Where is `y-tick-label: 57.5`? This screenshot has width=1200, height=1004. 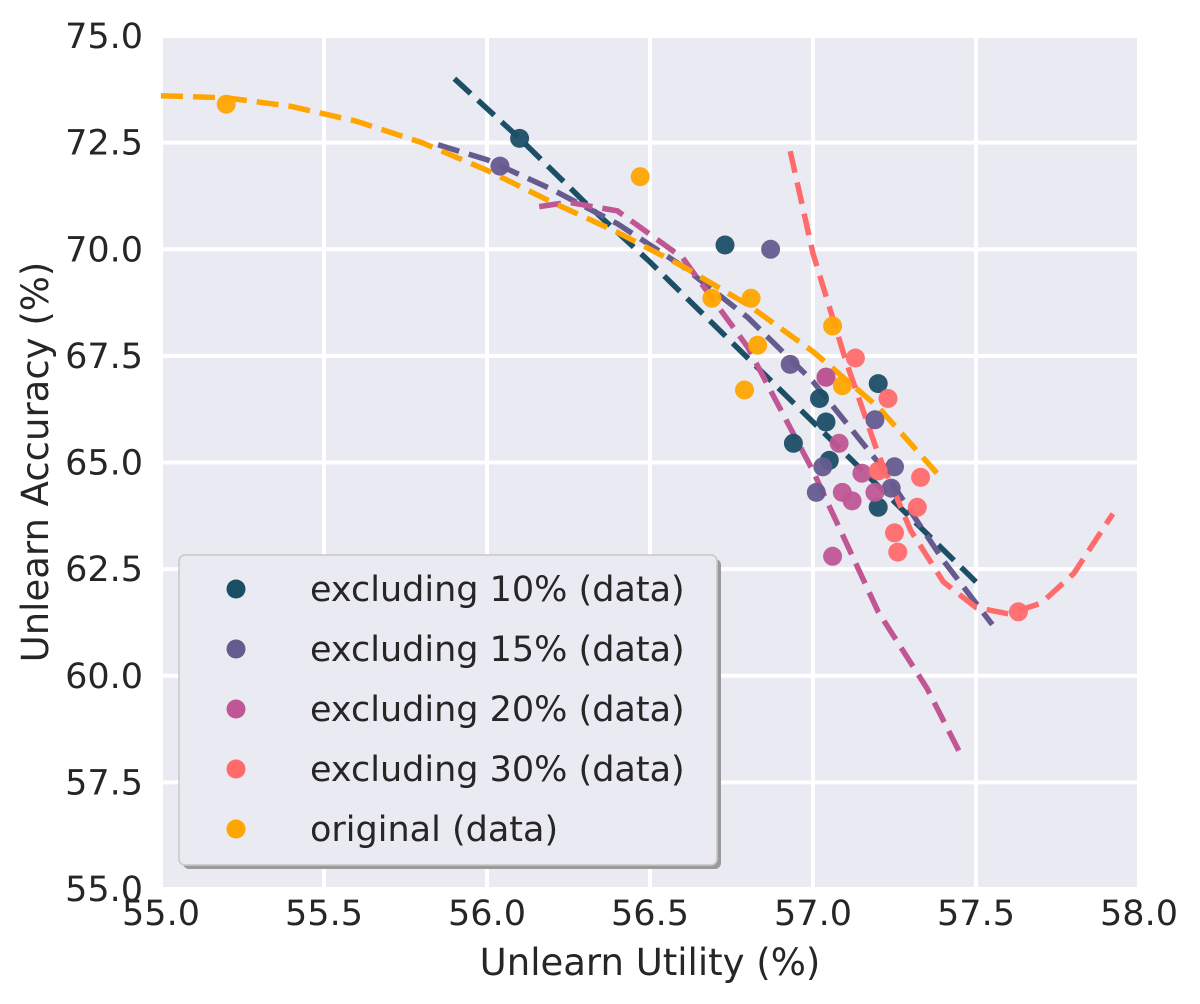
y-tick-label: 57.5 is located at coordinates (104, 783).